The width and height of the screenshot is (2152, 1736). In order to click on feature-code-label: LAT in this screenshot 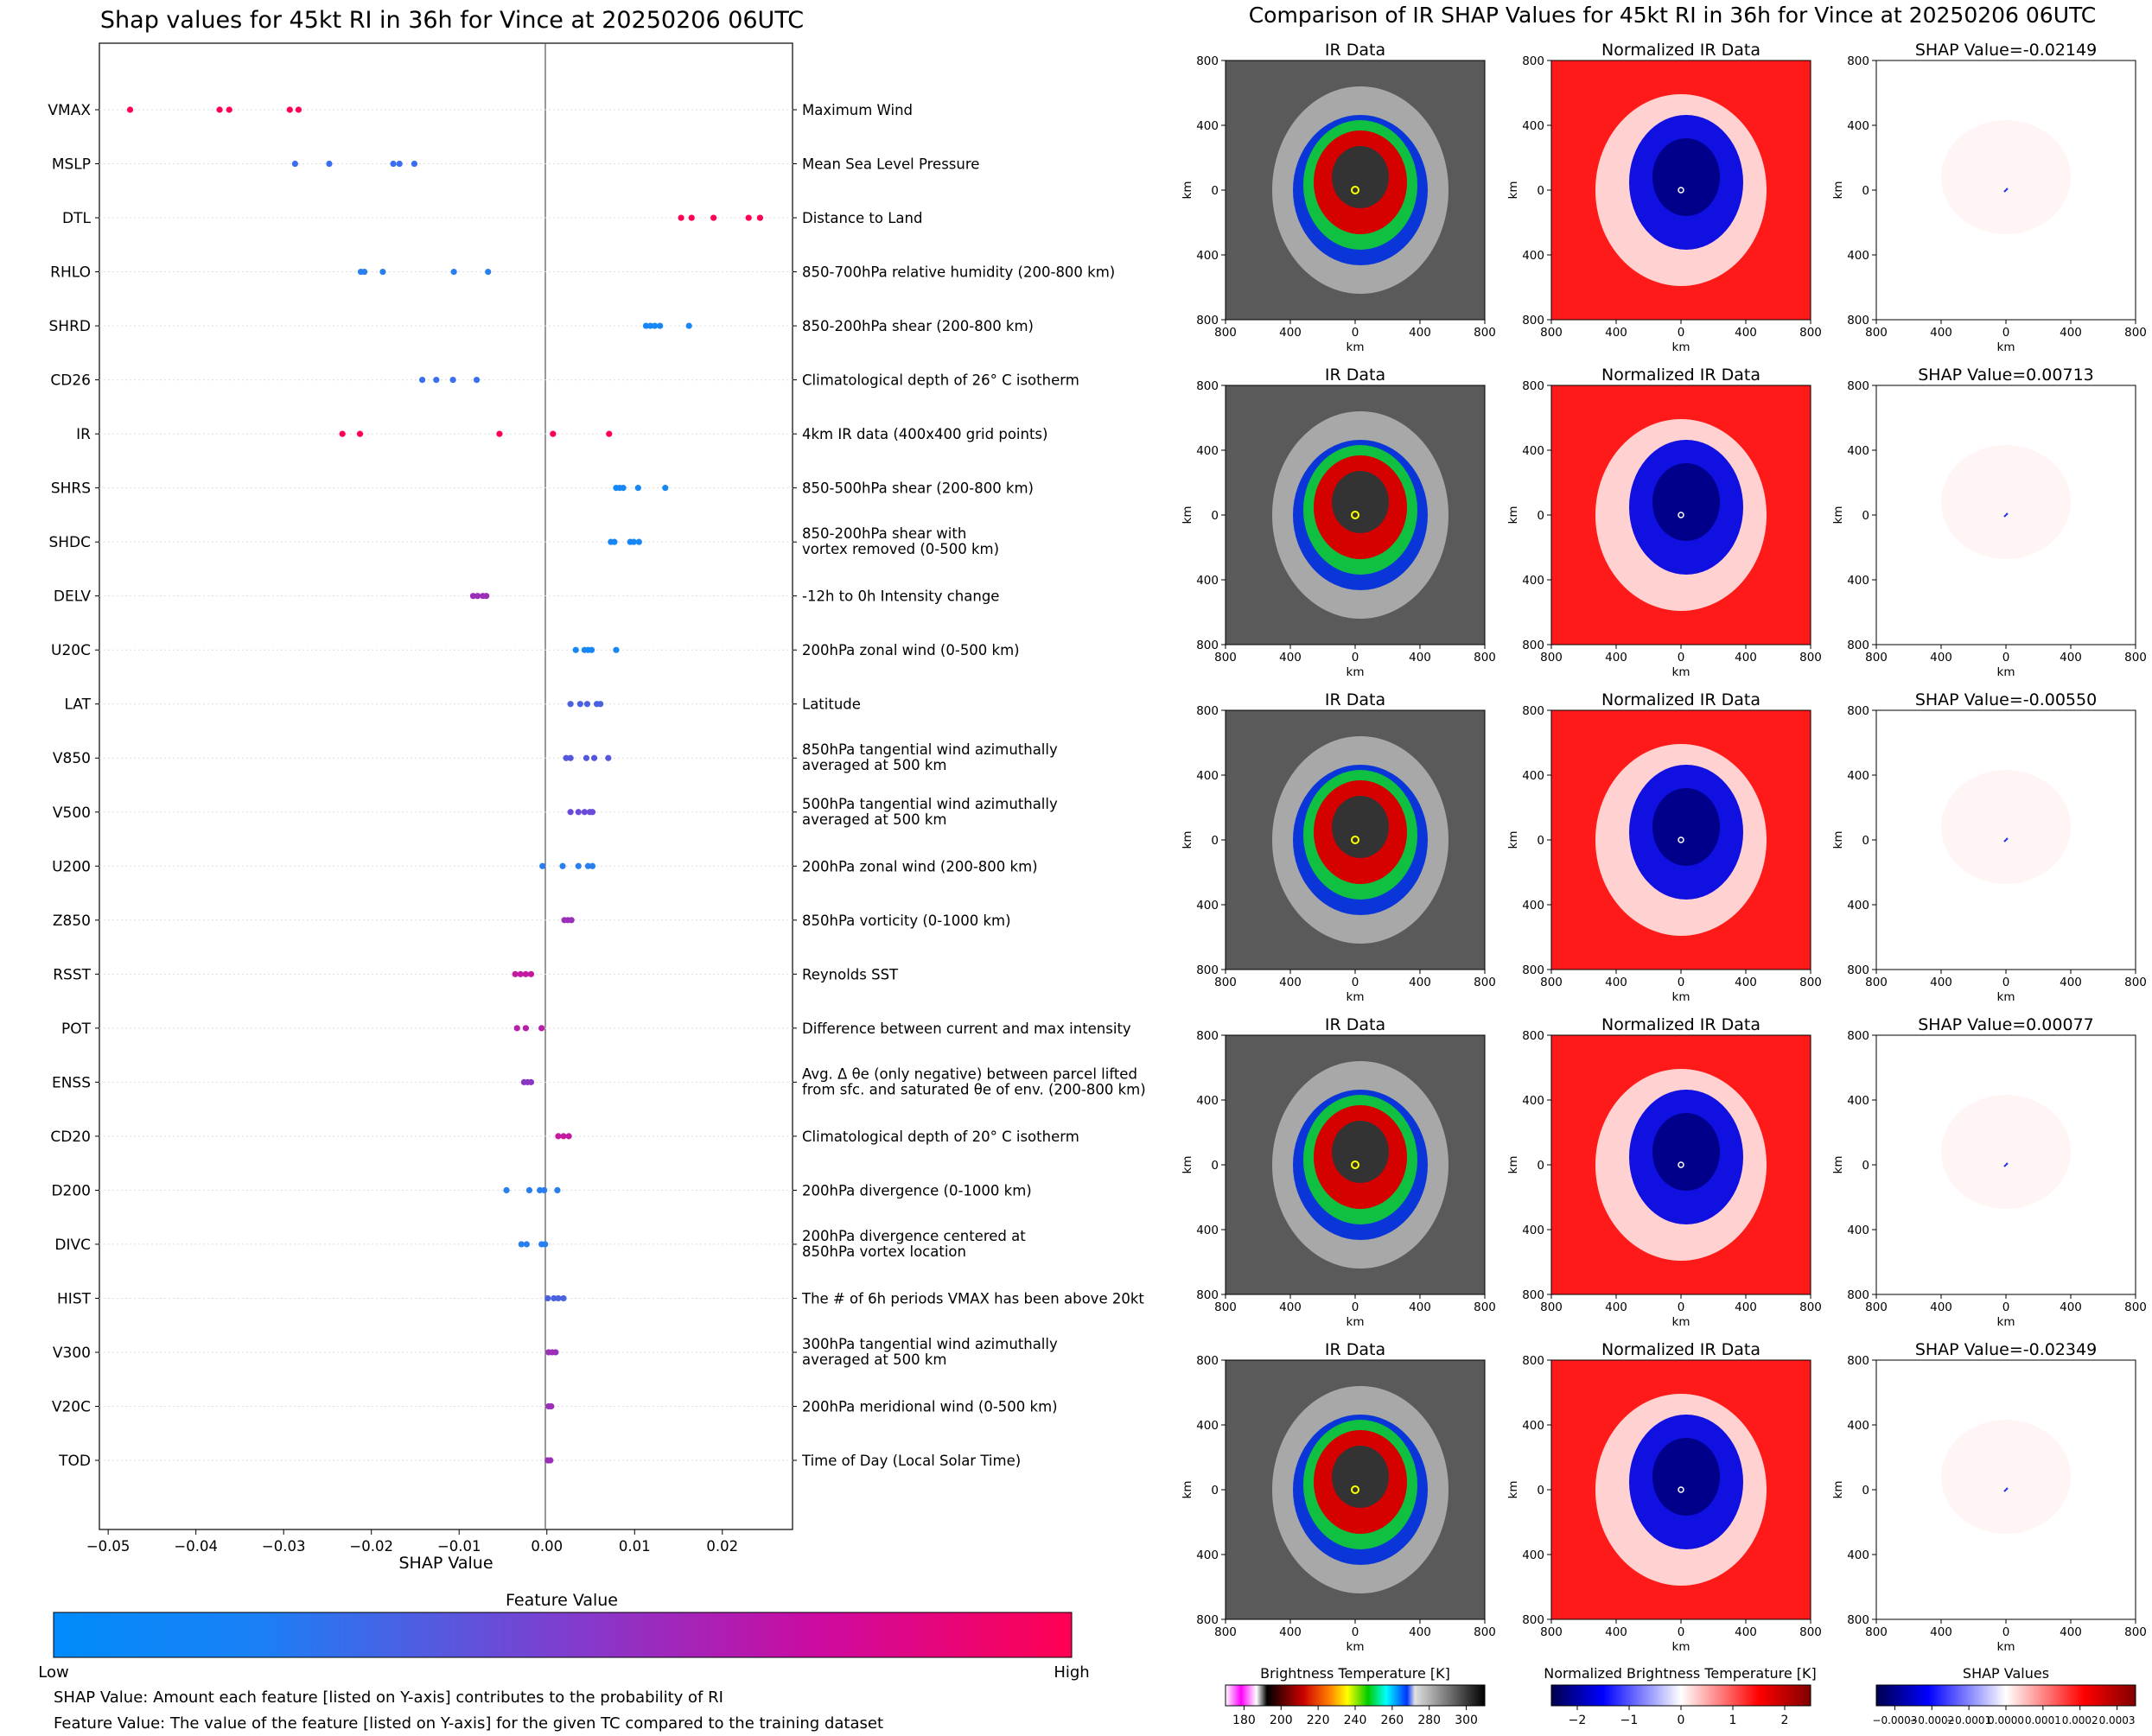, I will do `click(77, 705)`.